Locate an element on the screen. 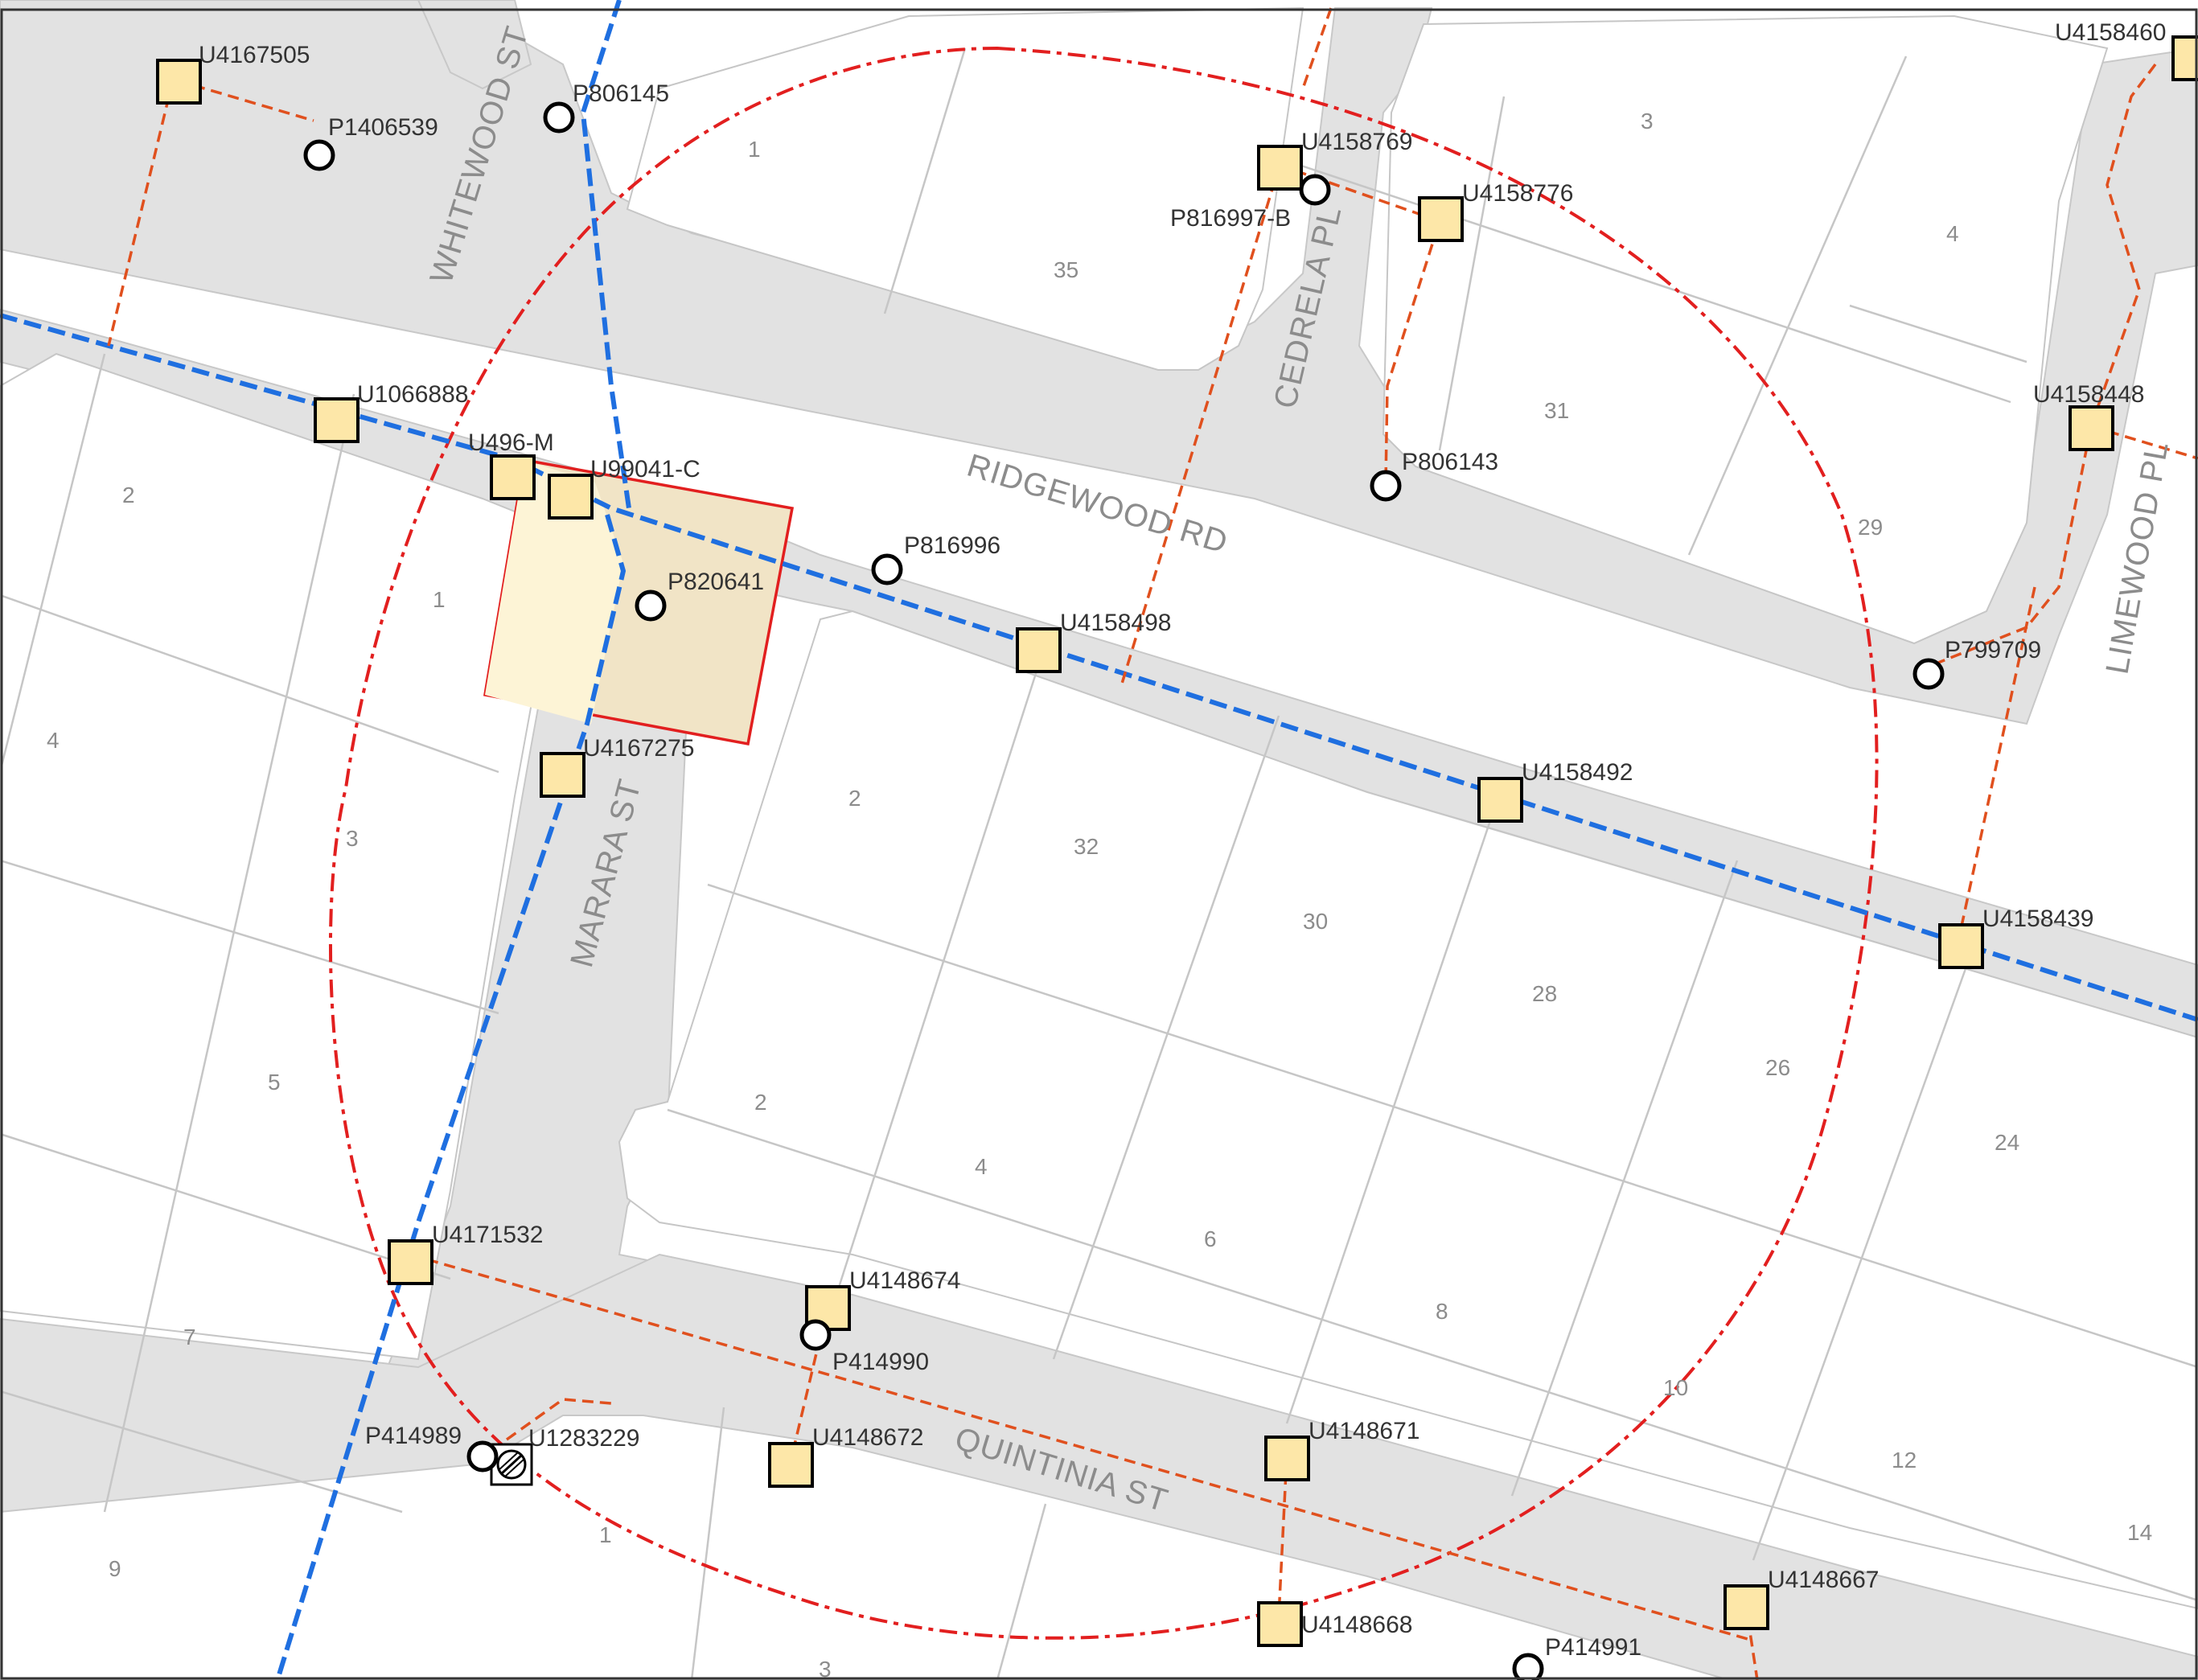 Image resolution: width=2198 pixels, height=1680 pixels. point-label: P1406539 is located at coordinates (383, 128).